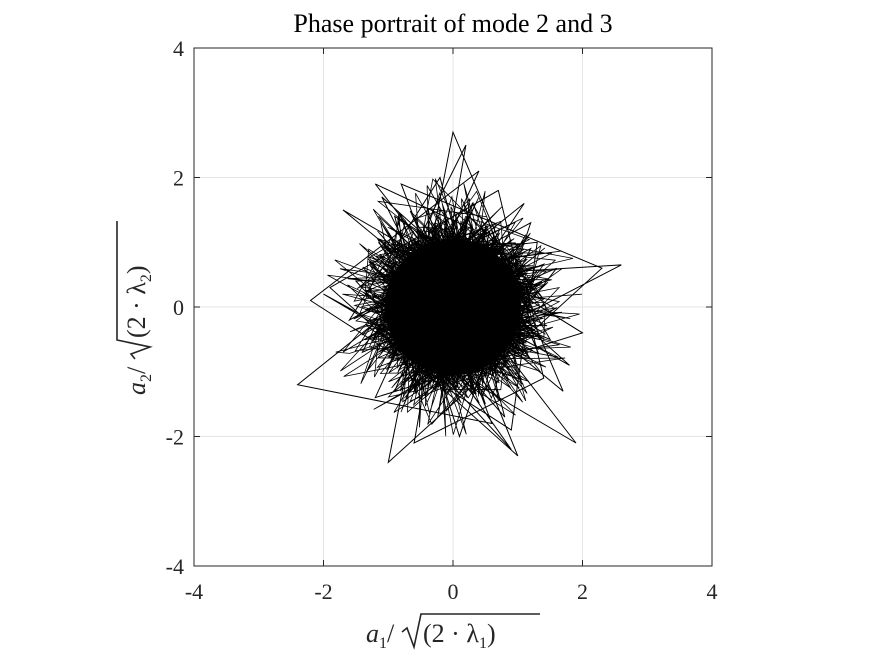  What do you see at coordinates (178, 178) in the screenshot?
I see `y-tick-label: 2` at bounding box center [178, 178].